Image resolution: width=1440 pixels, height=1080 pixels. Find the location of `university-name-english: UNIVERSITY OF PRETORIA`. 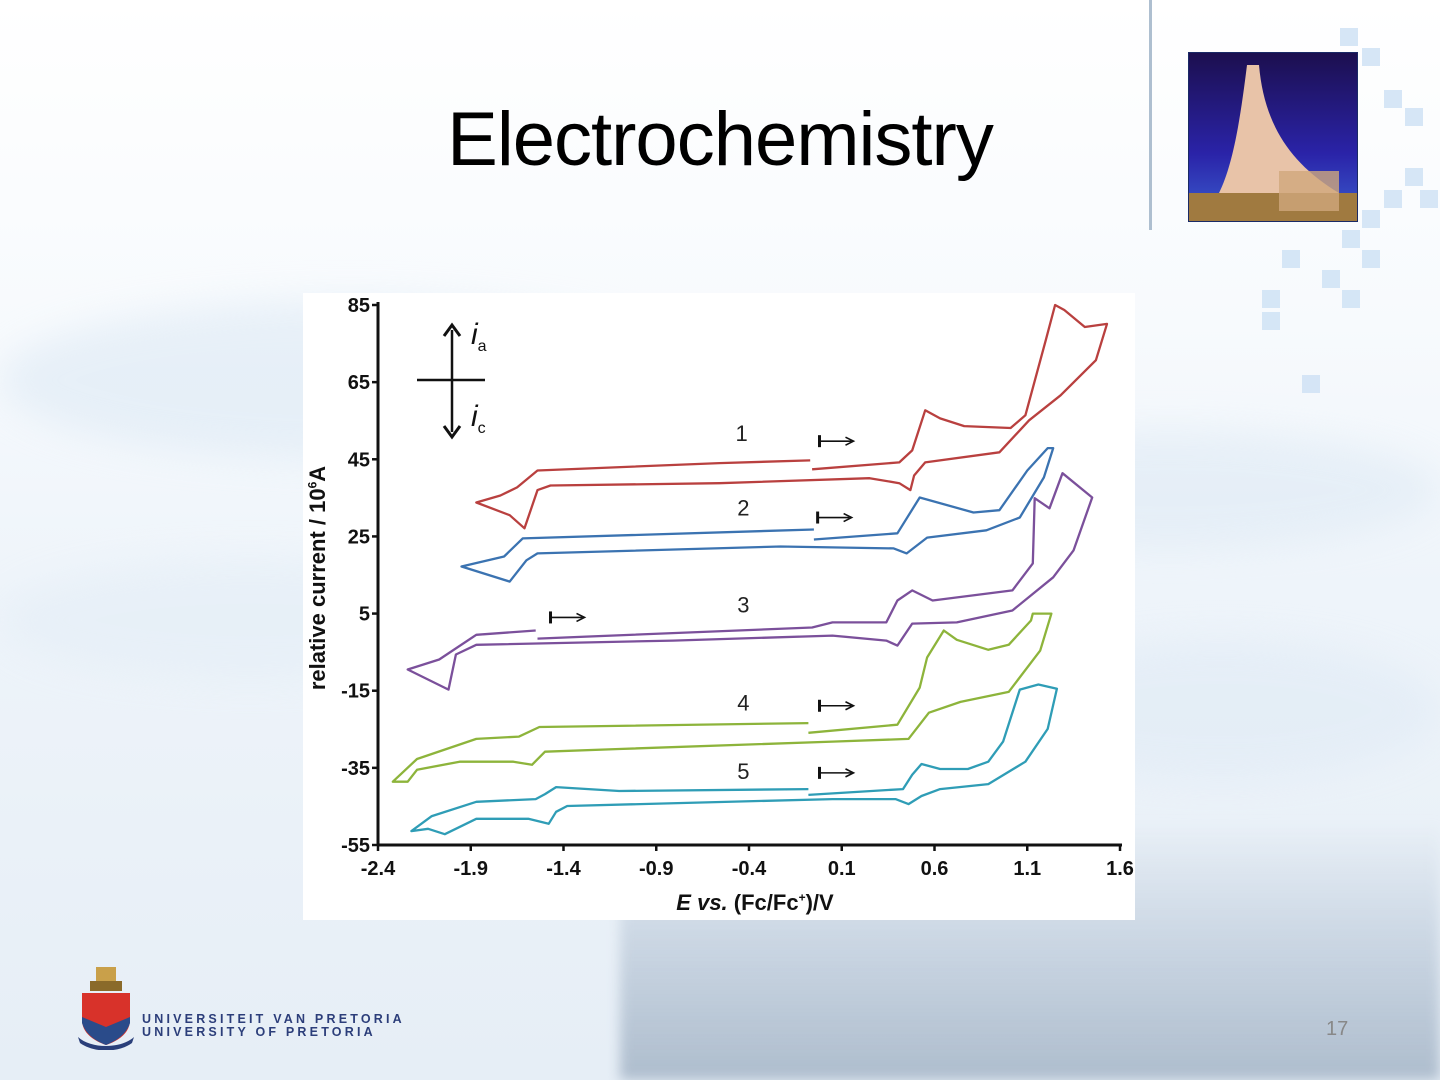

university-name-english: UNIVERSITY OF PRETORIA is located at coordinates (259, 1032).